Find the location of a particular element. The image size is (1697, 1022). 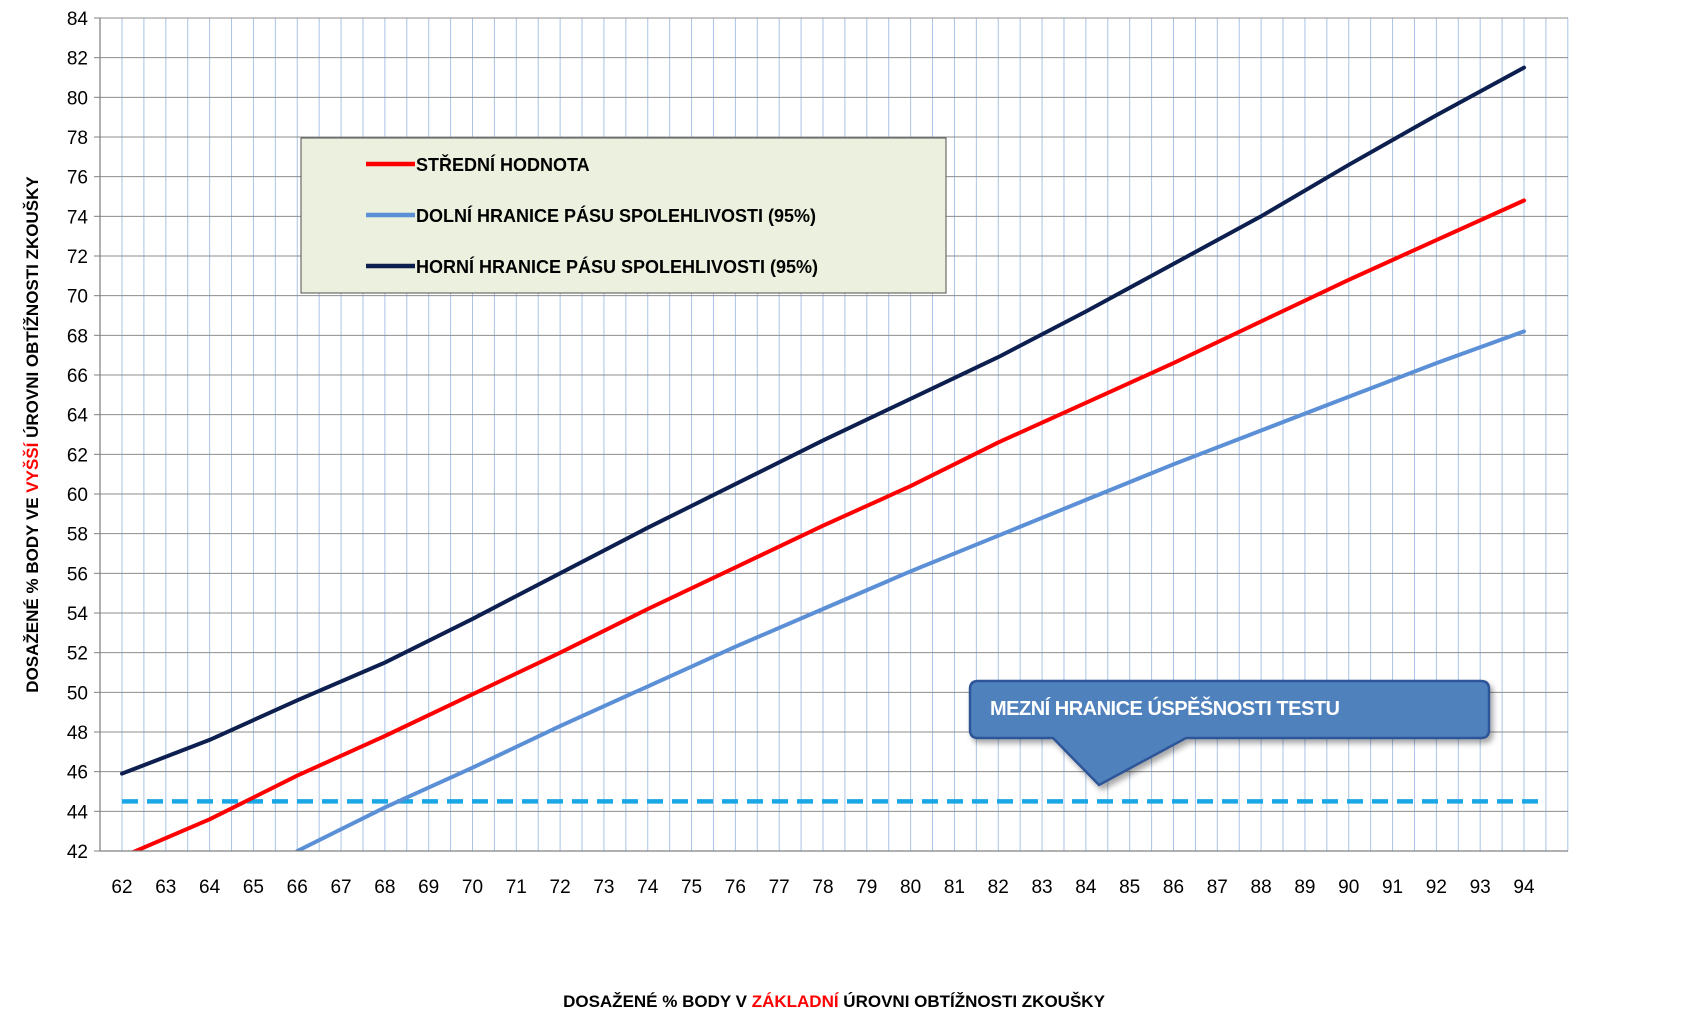

x-tick-label: 93 is located at coordinates (1480, 887).